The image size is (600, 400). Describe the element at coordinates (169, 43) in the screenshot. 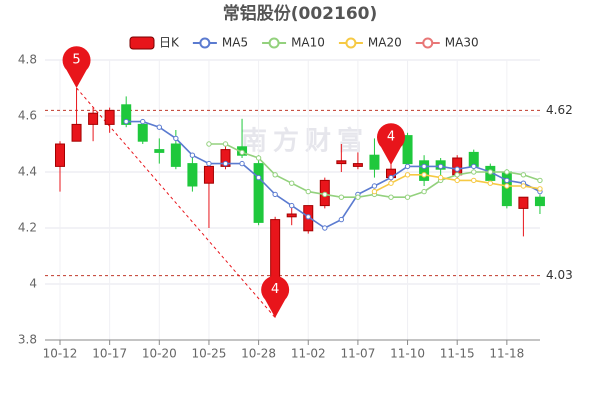

I see `legend-label: 日K` at that location.